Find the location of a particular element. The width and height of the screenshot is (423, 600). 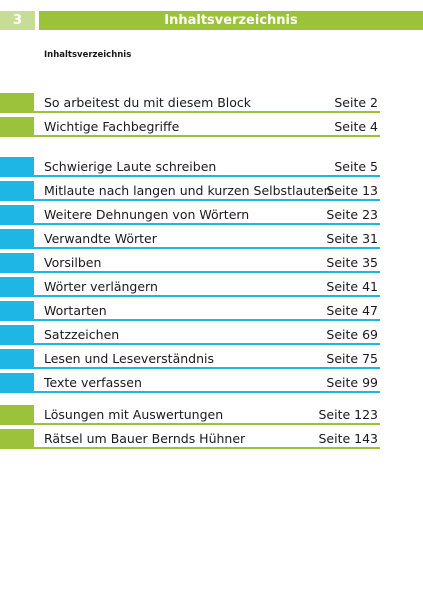

toc-entry: Texte verfassen Seite 99 is located at coordinates (190, 383).